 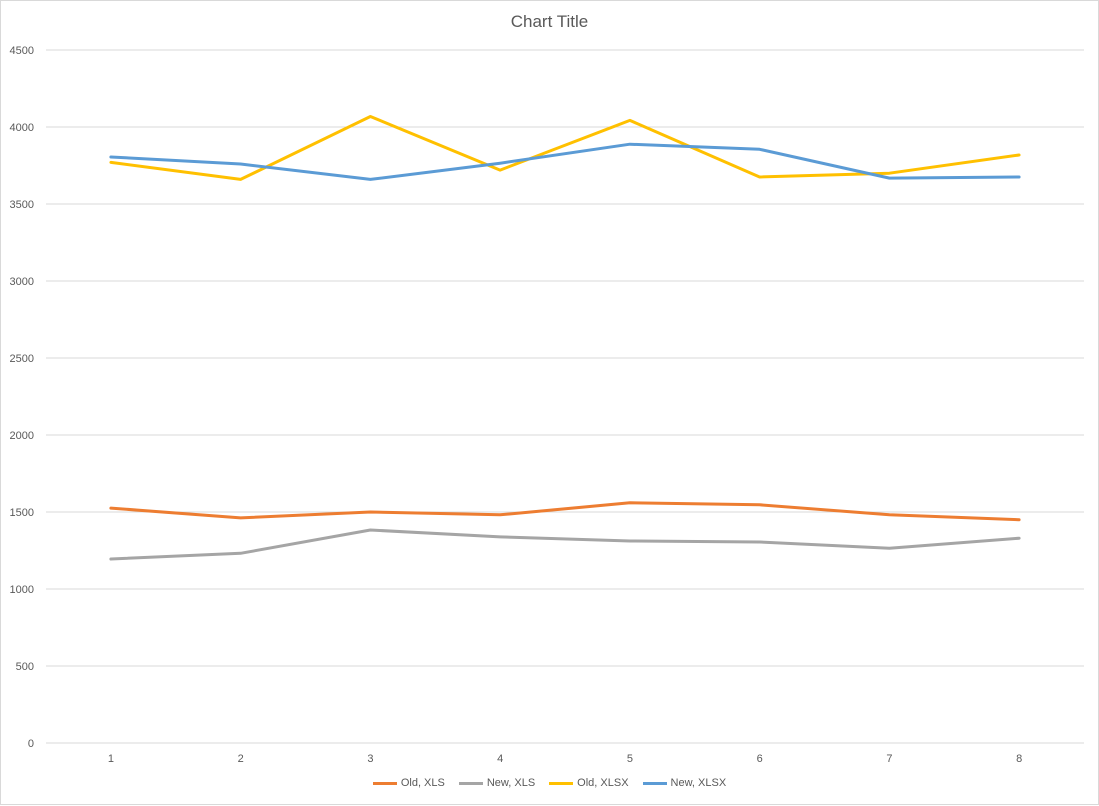 I want to click on y-tick-label: 4500, so click(x=22, y=51).